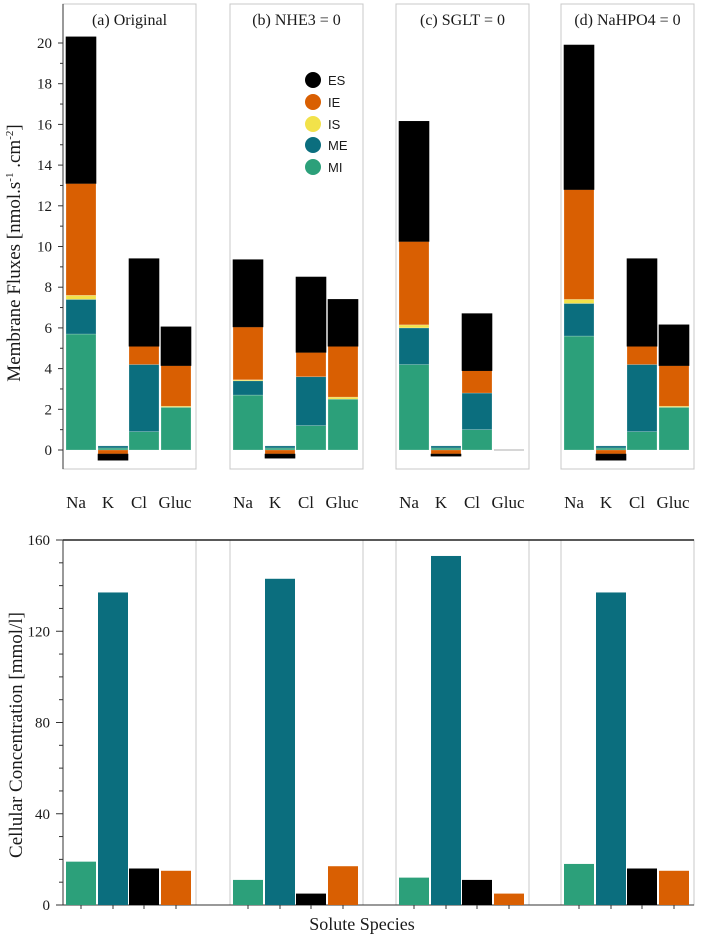 This screenshot has width=702, height=939. I want to click on legend-marker-es, so click(313, 80).